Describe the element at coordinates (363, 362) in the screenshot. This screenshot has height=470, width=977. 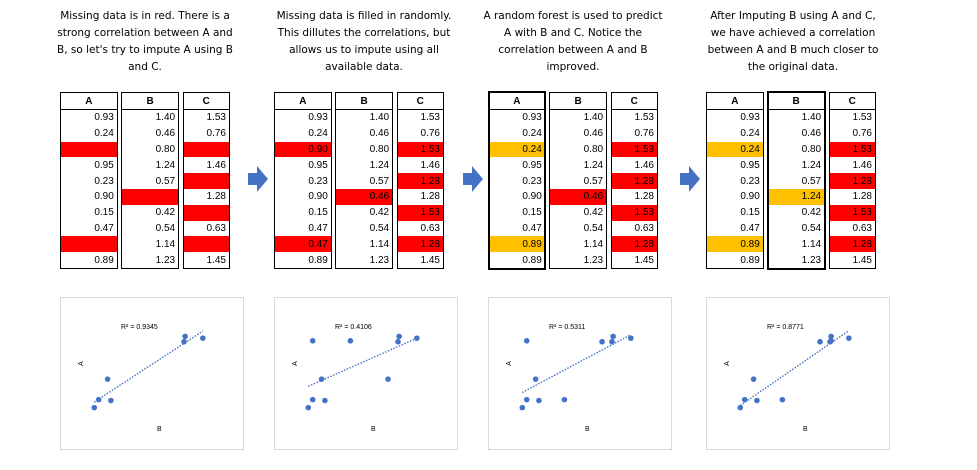
I see `trendline` at that location.